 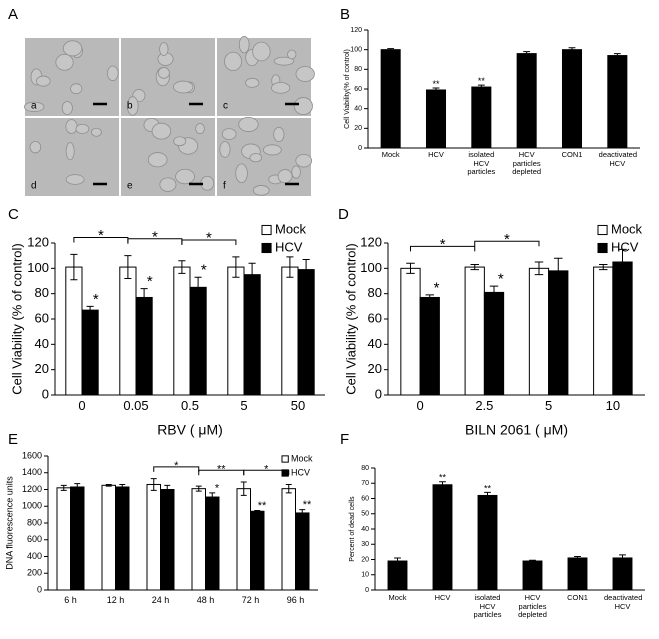 I want to click on micrograph-label: b, so click(x=130, y=106).